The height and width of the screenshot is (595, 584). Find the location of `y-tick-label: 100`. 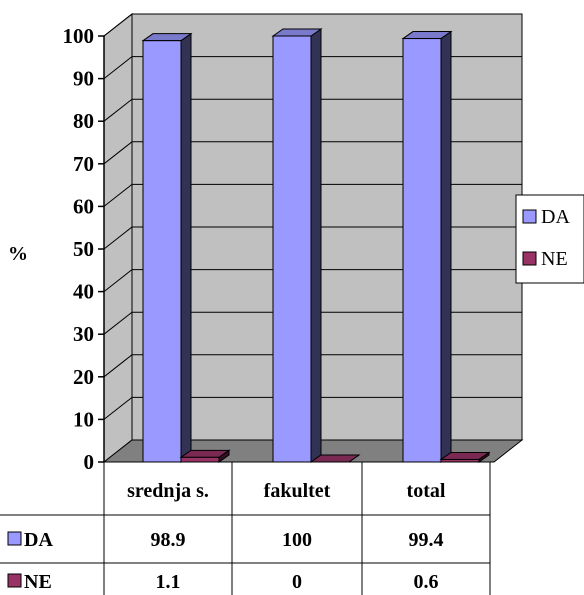

y-tick-label: 100 is located at coordinates (79, 36).